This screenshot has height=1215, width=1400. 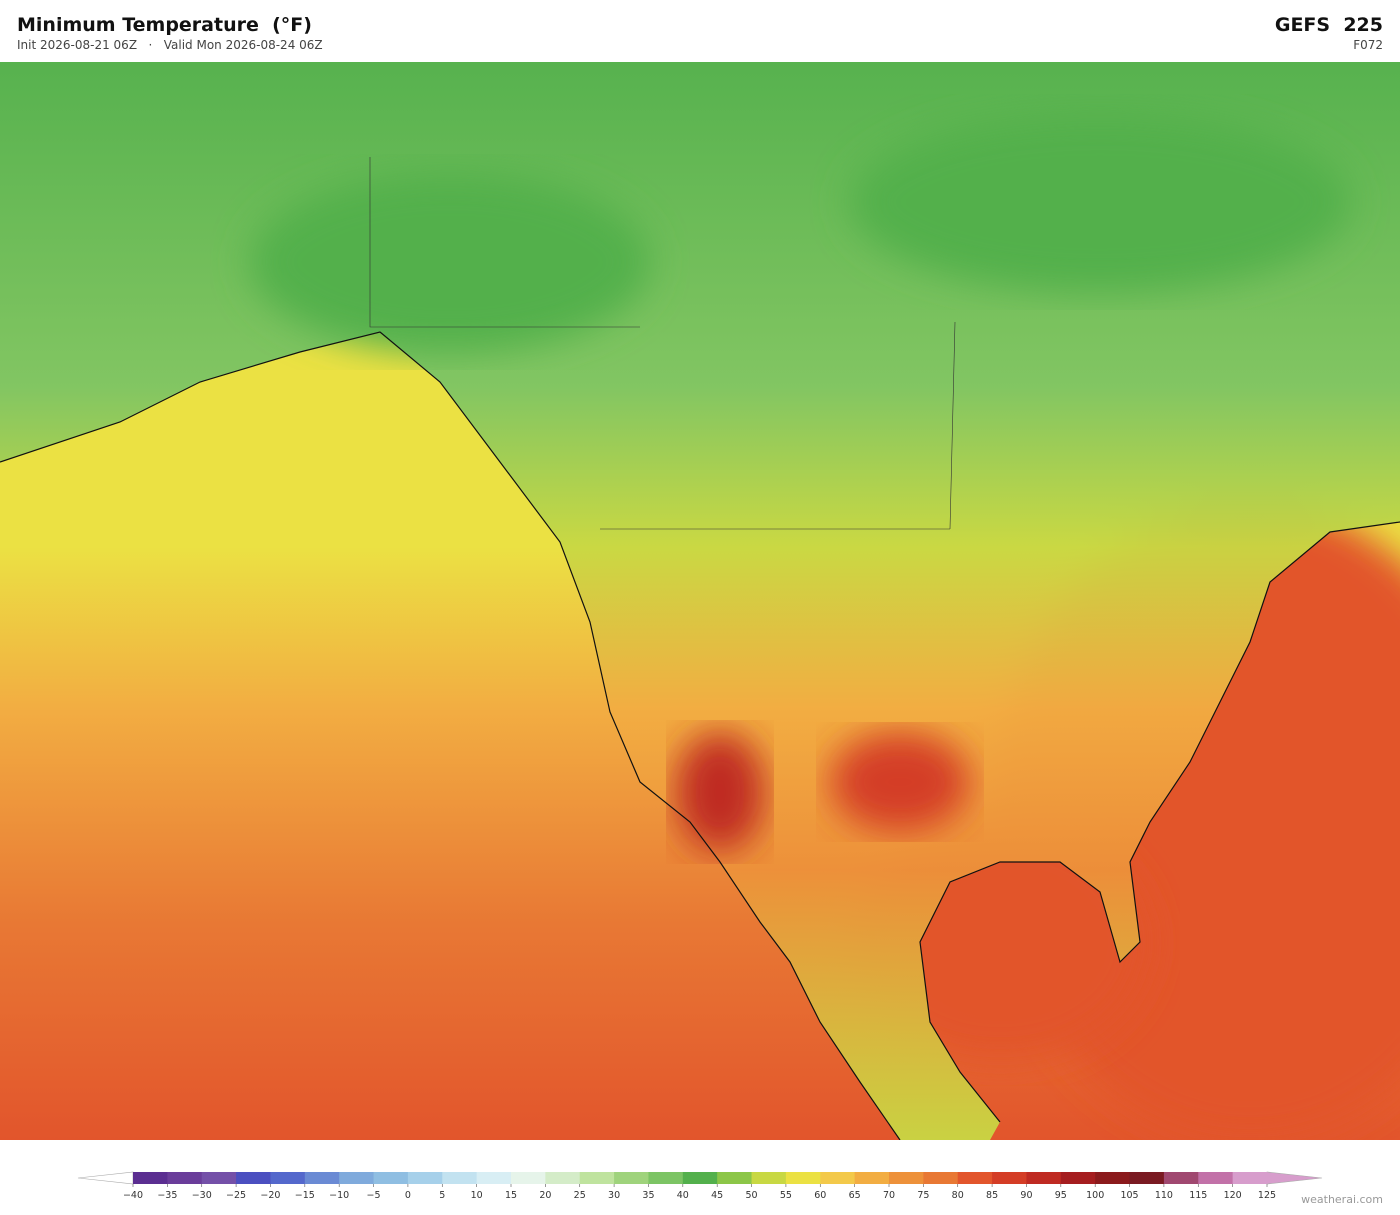 What do you see at coordinates (855, 1195) in the screenshot?
I see `colorbar-tick-label: 65` at bounding box center [855, 1195].